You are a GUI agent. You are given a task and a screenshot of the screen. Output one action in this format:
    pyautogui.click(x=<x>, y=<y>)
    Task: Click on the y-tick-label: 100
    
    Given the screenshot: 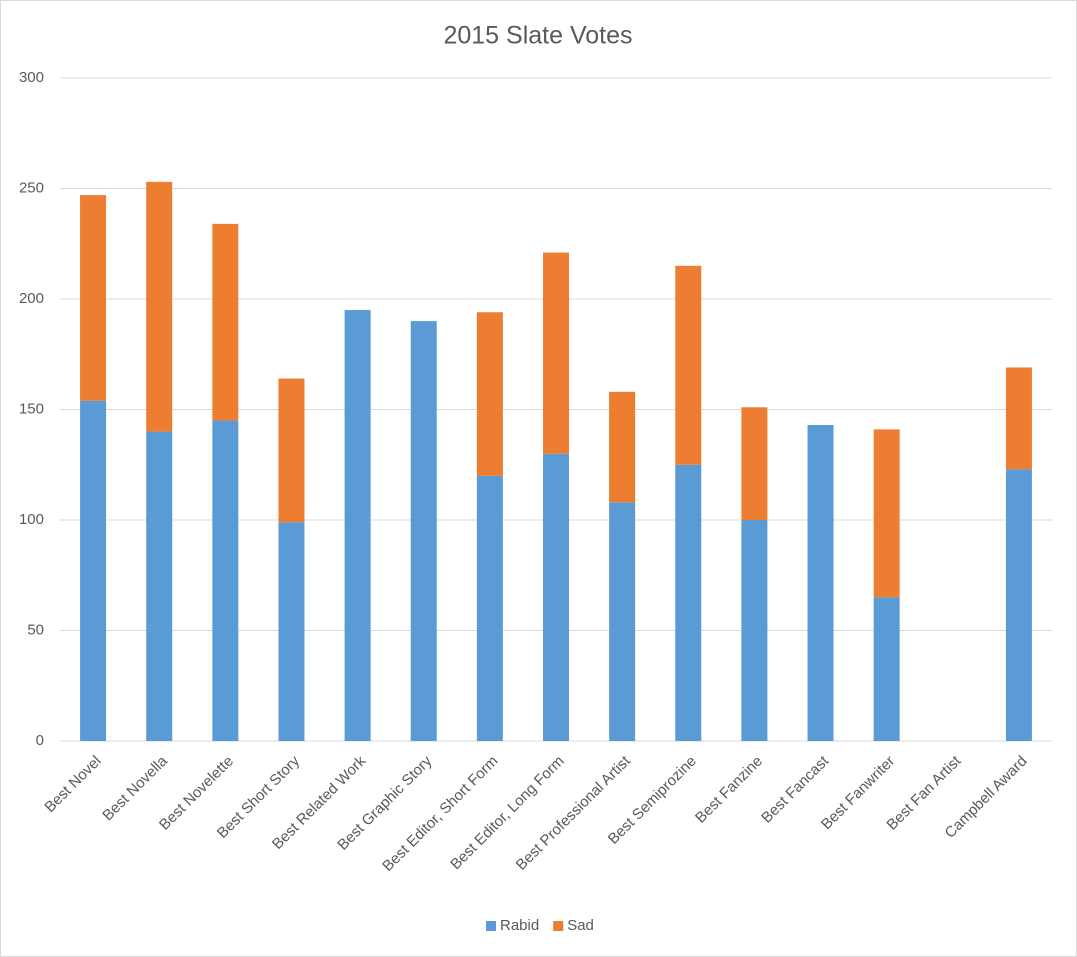 What is the action you would take?
    pyautogui.click(x=31, y=519)
    